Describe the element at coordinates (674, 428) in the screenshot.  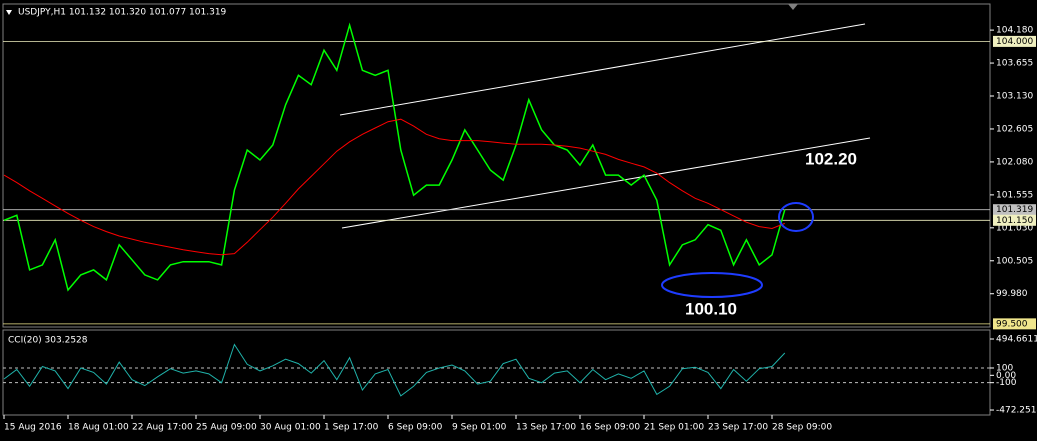
I see `x-tick-label: 21 Sep 01:00` at that location.